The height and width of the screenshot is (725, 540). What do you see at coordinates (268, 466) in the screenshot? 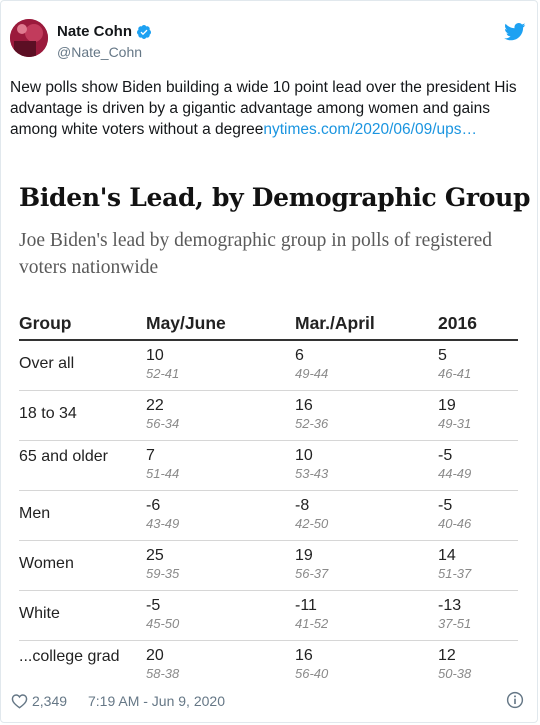
I see `table-row: 65 and older 7 51-44 10 53-43 -5 44-49` at bounding box center [268, 466].